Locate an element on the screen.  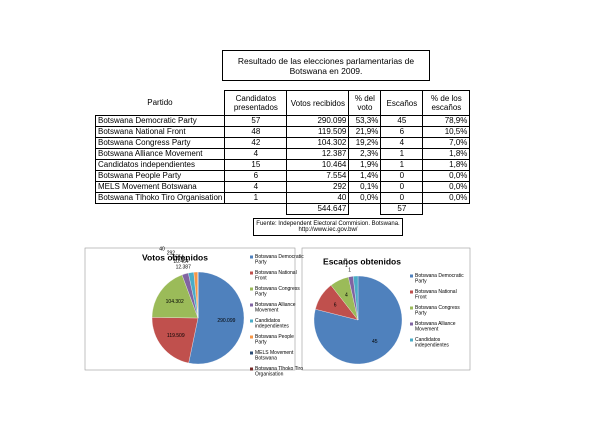
totals-row: 544.647 57 is located at coordinates (283, 209).